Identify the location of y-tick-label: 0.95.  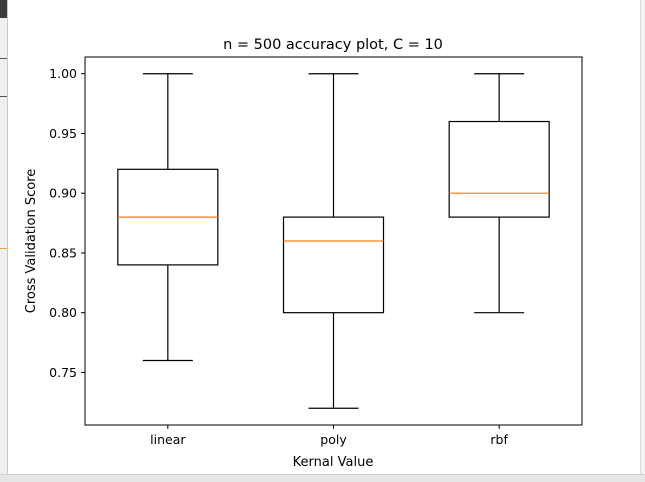
(63, 133).